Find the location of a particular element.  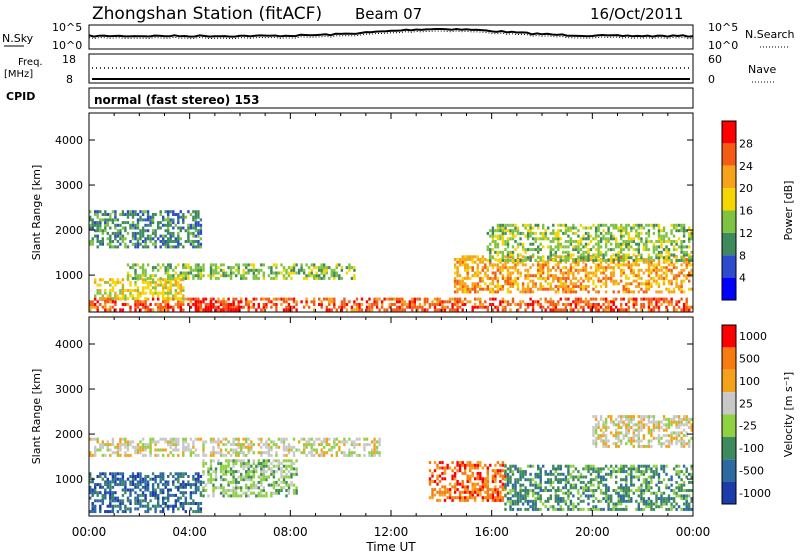

n-search-trace is located at coordinates (391, 35).